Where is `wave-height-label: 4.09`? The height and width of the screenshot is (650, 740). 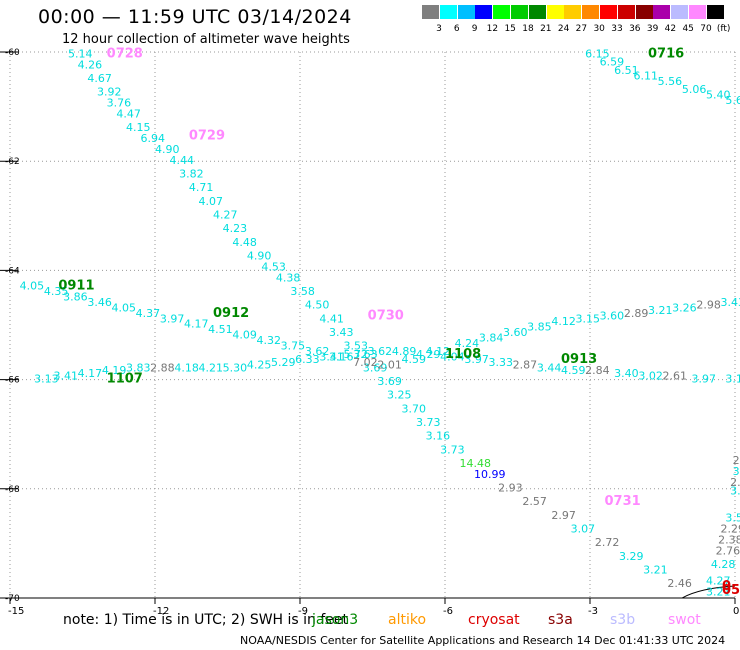 wave-height-label: 4.09 is located at coordinates (244, 335).